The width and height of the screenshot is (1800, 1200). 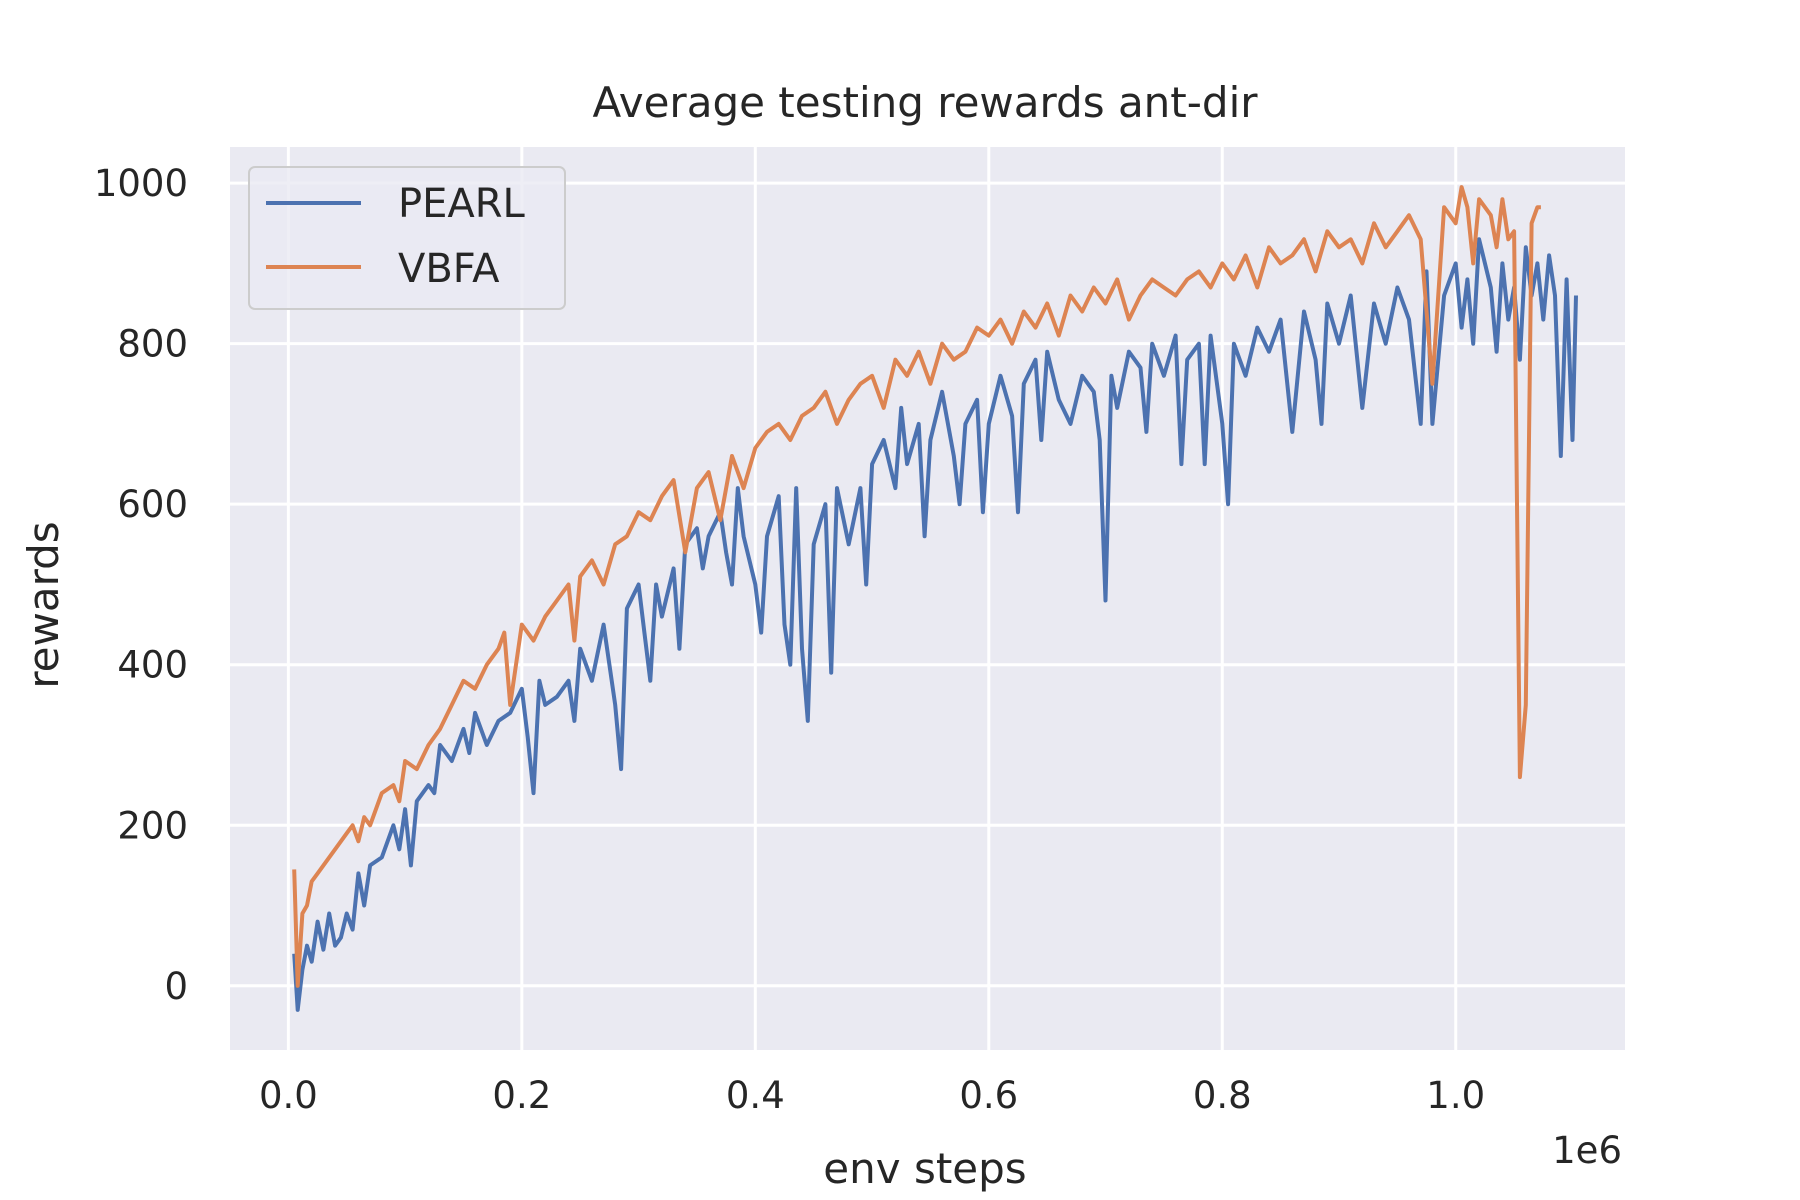 What do you see at coordinates (1455, 1095) in the screenshot?
I see `x-tick-label: 1.0` at bounding box center [1455, 1095].